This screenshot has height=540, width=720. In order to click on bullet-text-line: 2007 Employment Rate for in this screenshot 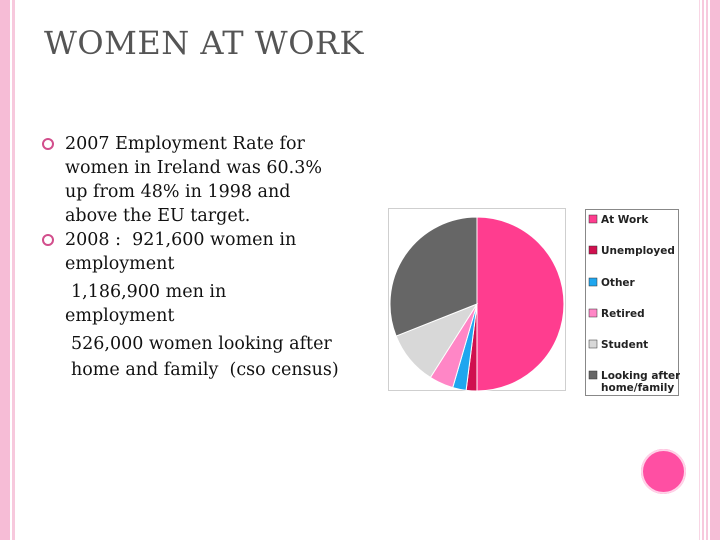, I will do `click(185, 144)`.